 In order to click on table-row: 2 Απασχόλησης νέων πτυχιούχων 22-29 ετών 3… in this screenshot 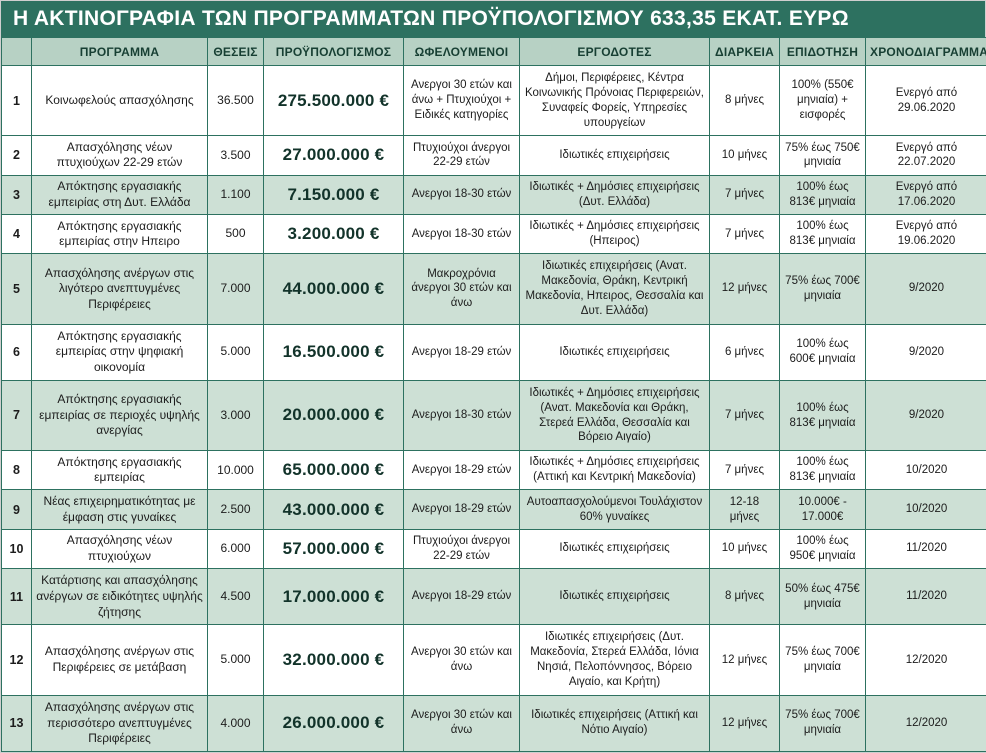, I will do `click(493, 155)`.